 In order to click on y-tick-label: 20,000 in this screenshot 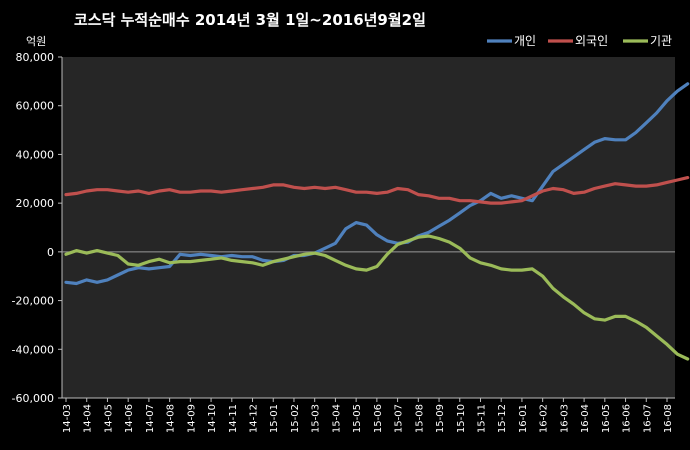, I will do `click(35, 203)`.